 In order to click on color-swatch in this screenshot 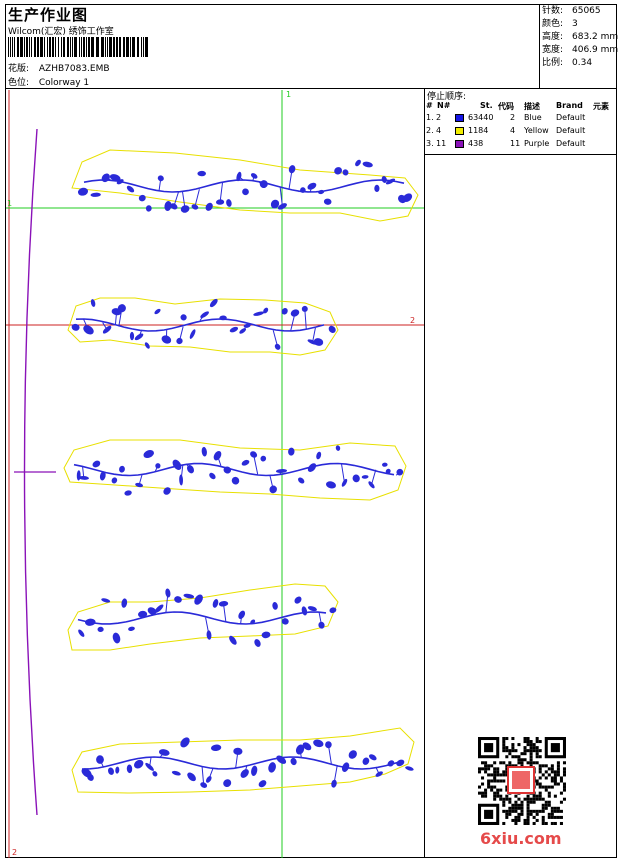, I will do `click(459, 131)`.